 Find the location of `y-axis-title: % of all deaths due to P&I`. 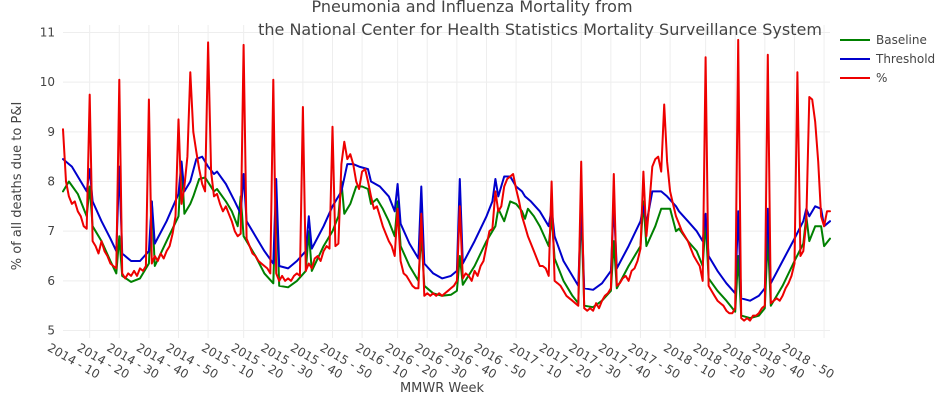

y-axis-title: % of all deaths due to P&I is located at coordinates (17, 186).